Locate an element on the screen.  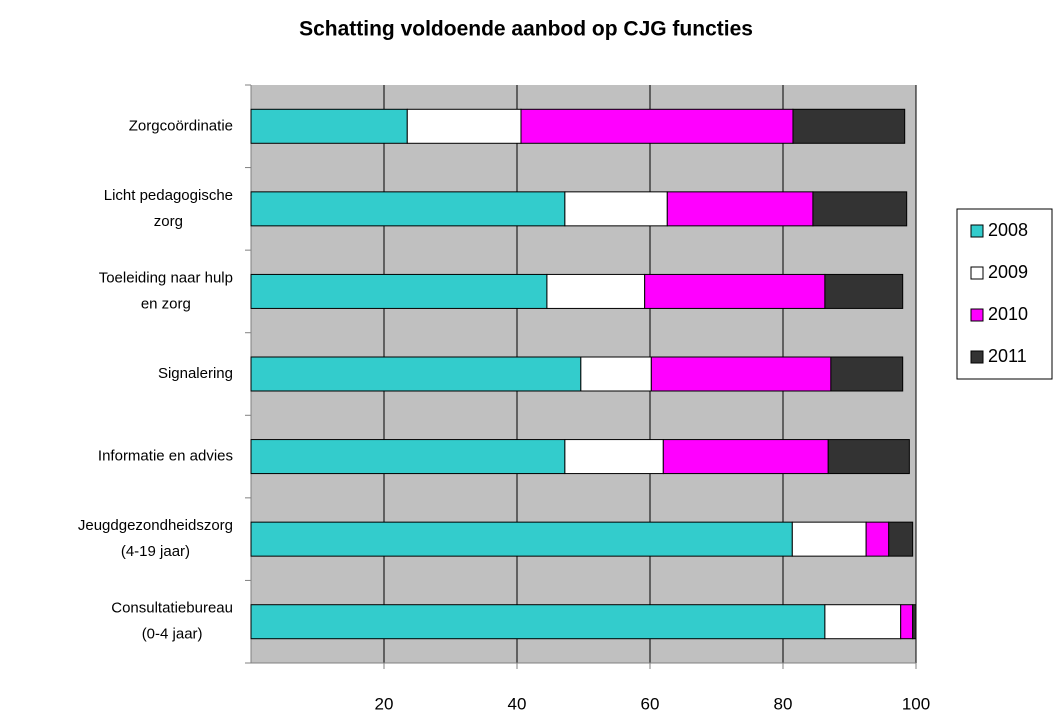
legend-label: 2010 is located at coordinates (1008, 314).